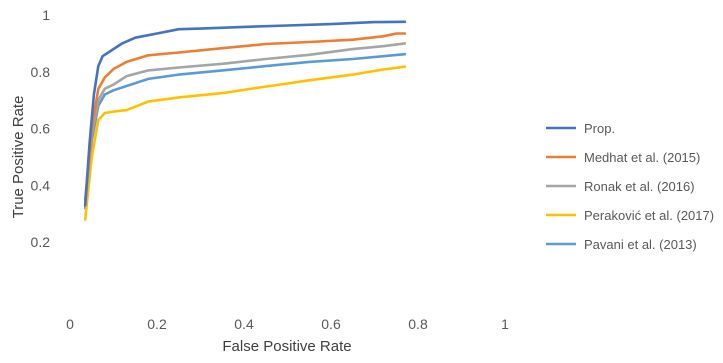 This screenshot has width=723, height=363. What do you see at coordinates (649, 215) in the screenshot?
I see `legend-label: Peraković et al. (2017)` at bounding box center [649, 215].